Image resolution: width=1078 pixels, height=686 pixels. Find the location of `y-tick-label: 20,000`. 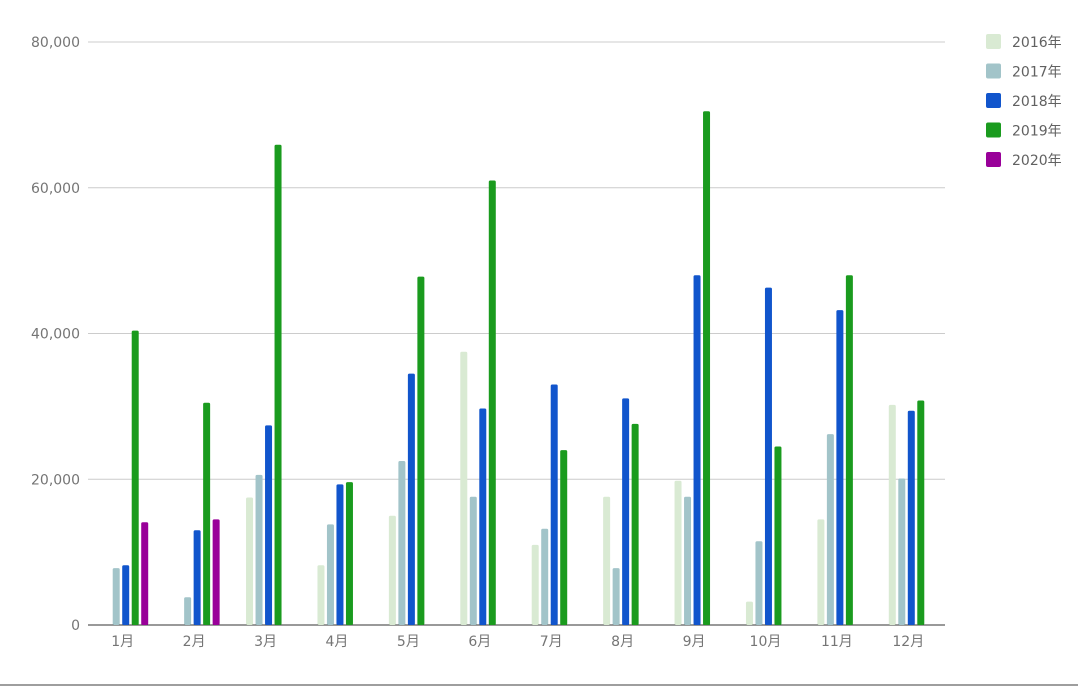

y-tick-label: 20,000 is located at coordinates (55, 480).